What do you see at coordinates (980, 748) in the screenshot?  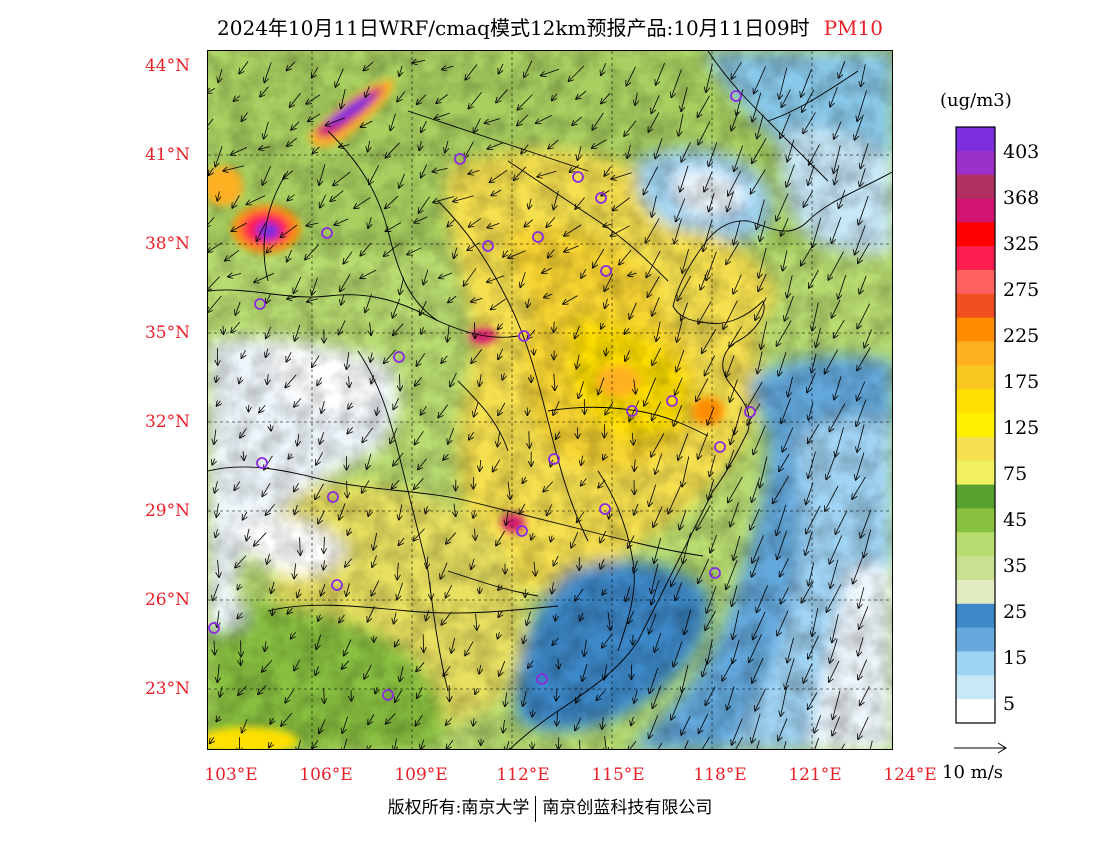 I see `wind-scale-arrow` at bounding box center [980, 748].